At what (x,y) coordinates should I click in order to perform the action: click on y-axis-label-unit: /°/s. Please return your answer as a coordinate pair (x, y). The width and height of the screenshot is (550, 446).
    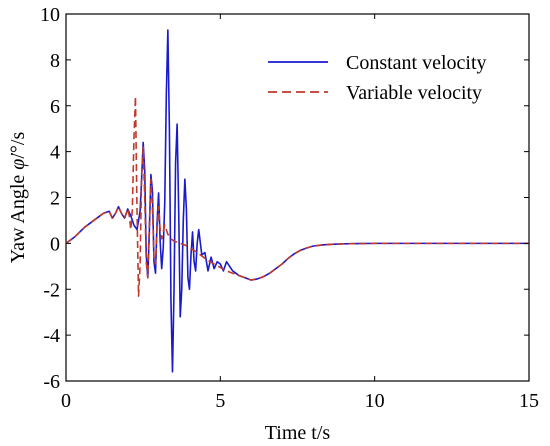
    Looking at the image, I should click on (18, 145).